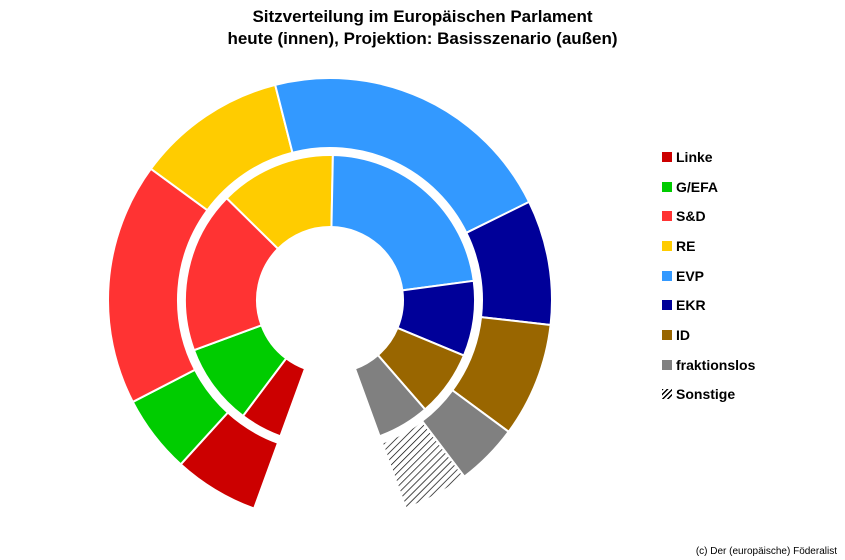  Describe the element at coordinates (766, 551) in the screenshot. I see `credit-text: (c) Der (europäische) Föderalist` at that location.